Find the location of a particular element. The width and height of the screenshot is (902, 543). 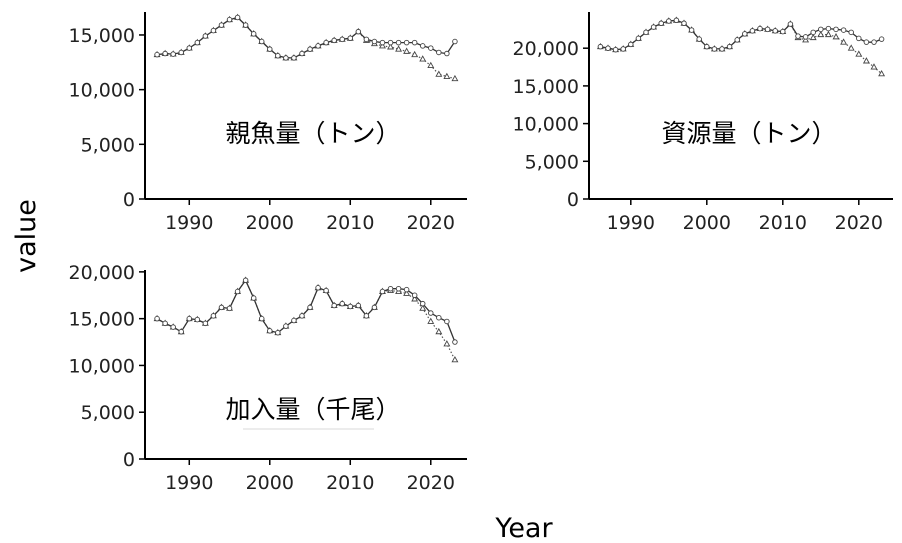

panel-title: 親魚量（トン） is located at coordinates (312, 133).